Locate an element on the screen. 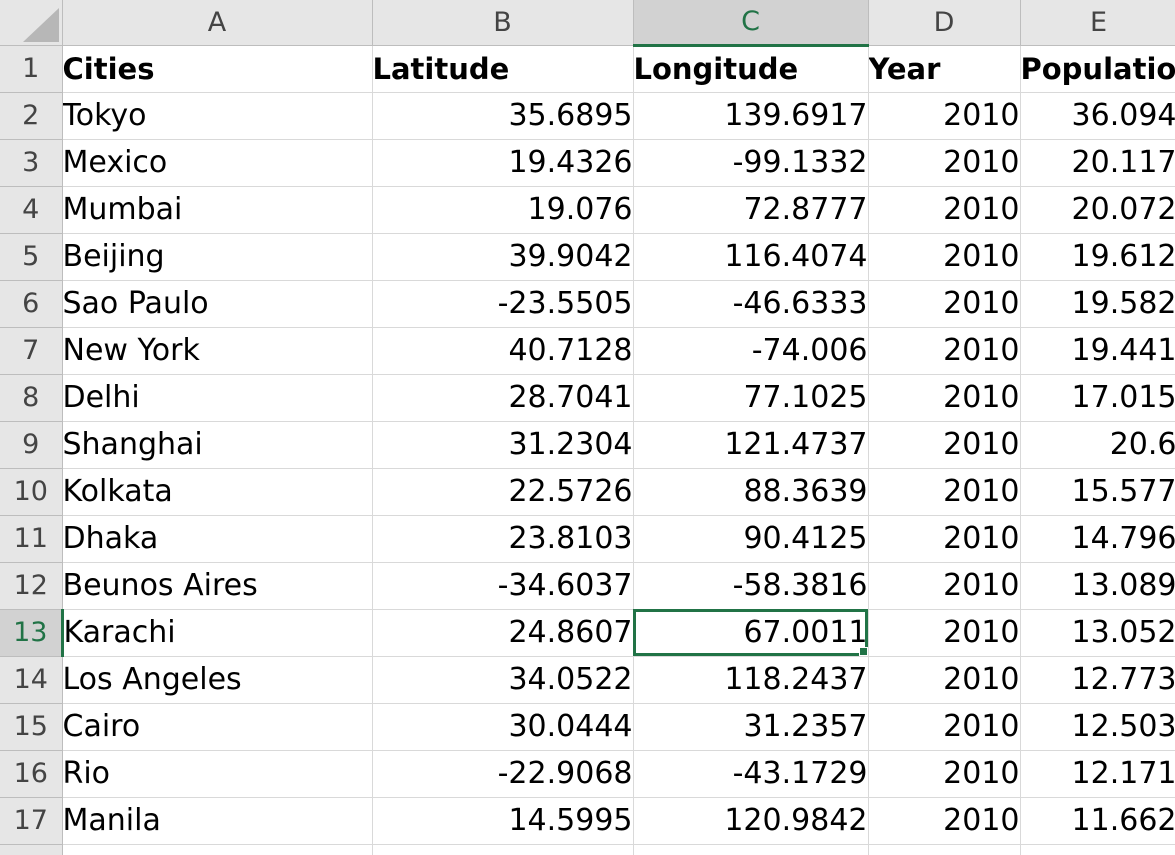 The image size is (1175, 855). cell-cities: Karachi is located at coordinates (217, 633).